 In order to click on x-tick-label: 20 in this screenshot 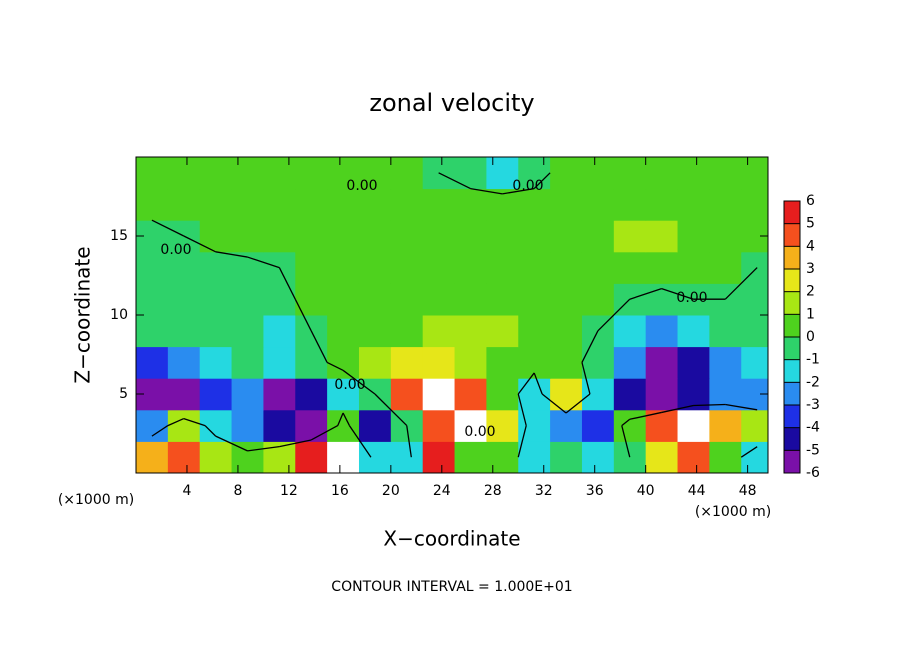, I will do `click(391, 491)`.